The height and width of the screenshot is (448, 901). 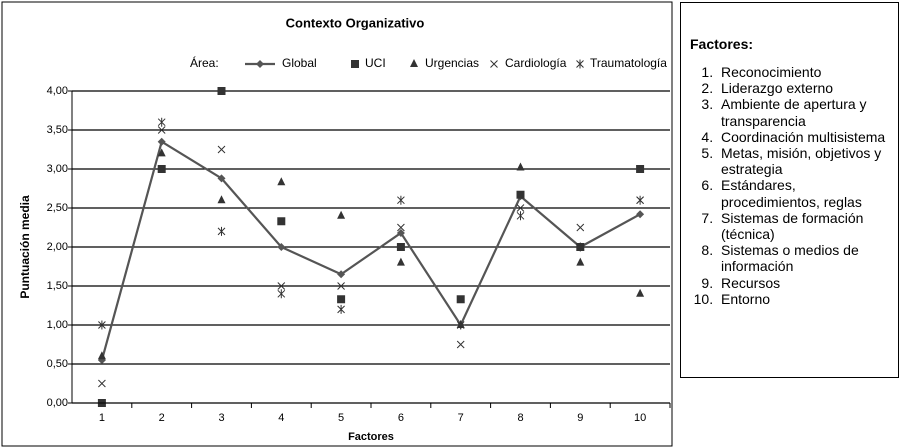 I want to click on y-tick-label: 3,00, so click(x=57, y=169).